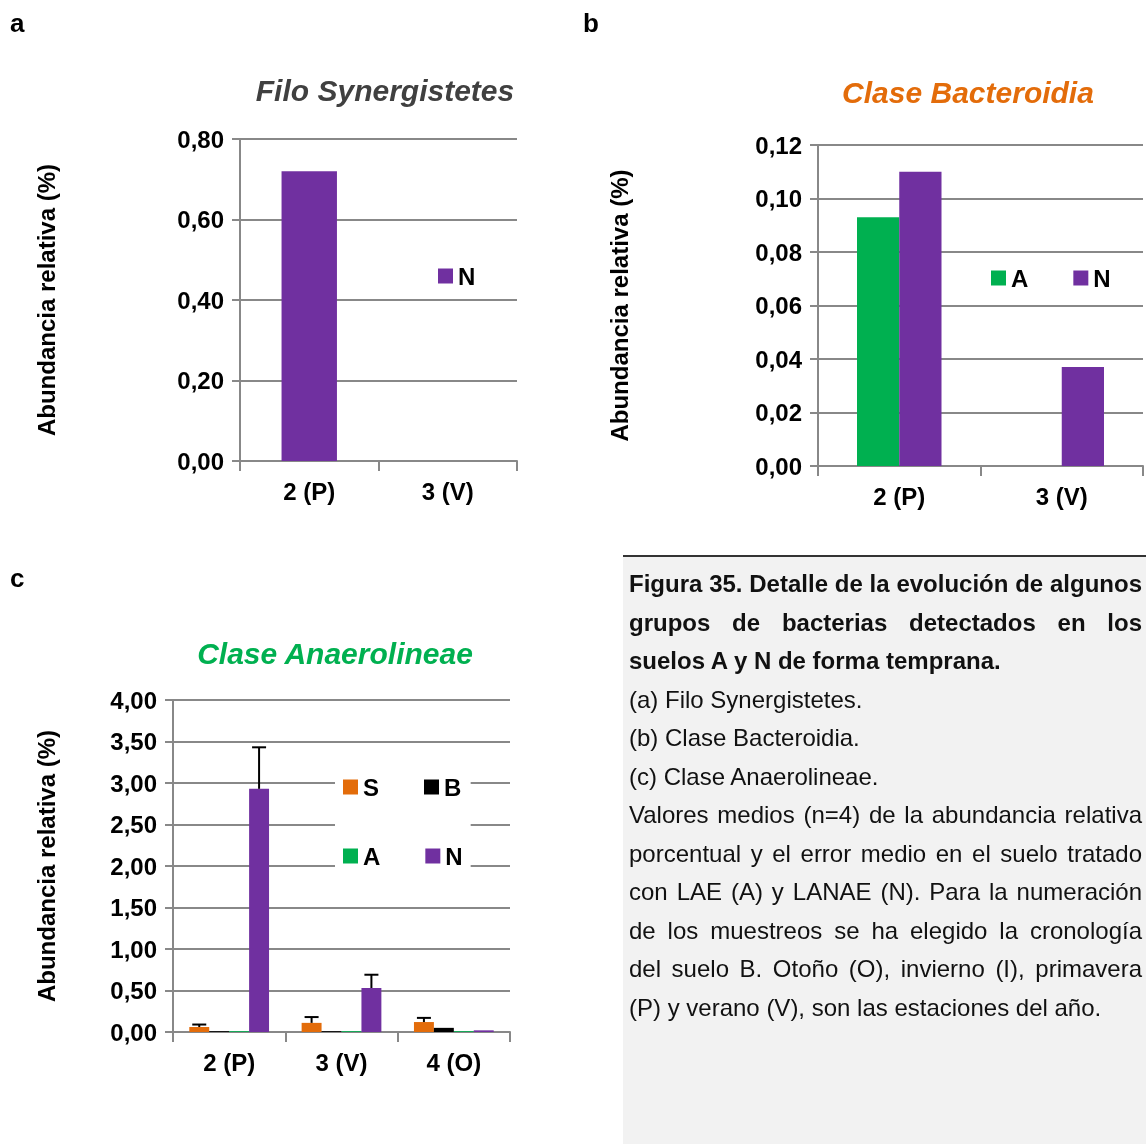  I want to click on text: (b) Clase Bacteroidia., so click(745, 738).